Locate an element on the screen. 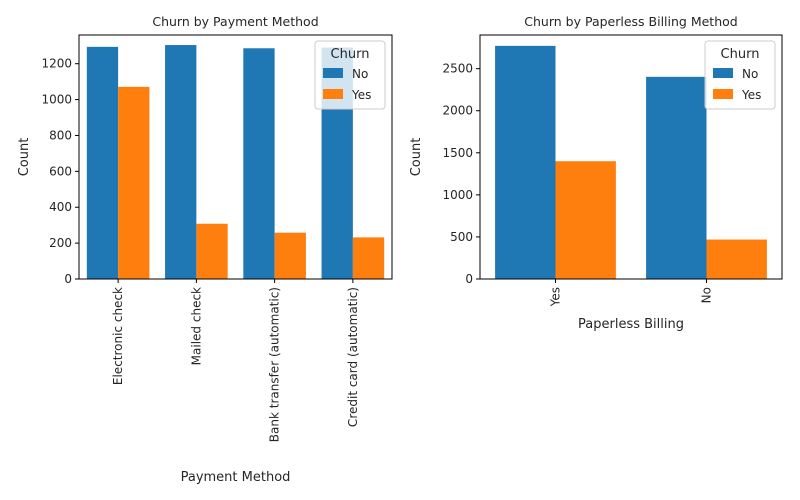 The image size is (800, 500). x-axis-label: Paperless Billing is located at coordinates (631, 324).